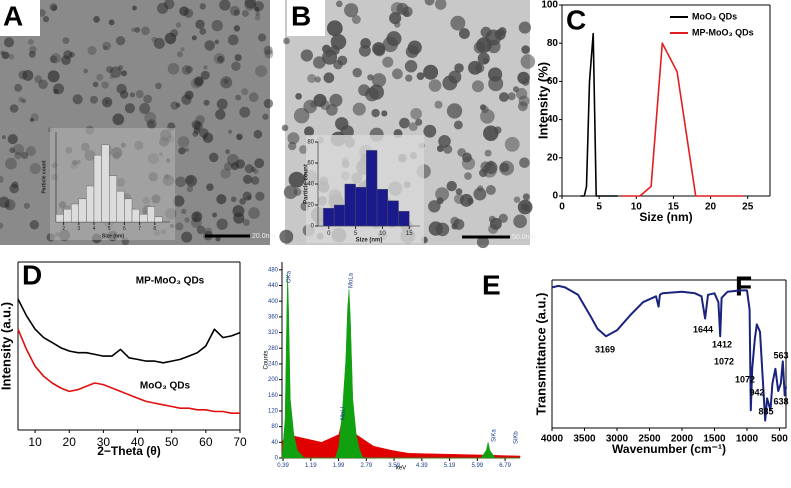 This screenshot has width=791, height=488. What do you see at coordinates (44, 176) in the screenshot?
I see `y-axis-label: Particle count` at bounding box center [44, 176].